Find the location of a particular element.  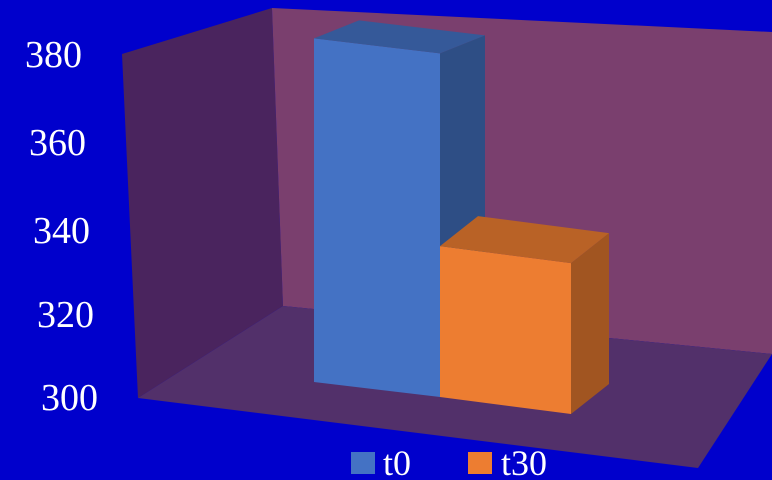

legend-swatch-t0 is located at coordinates (363, 463).